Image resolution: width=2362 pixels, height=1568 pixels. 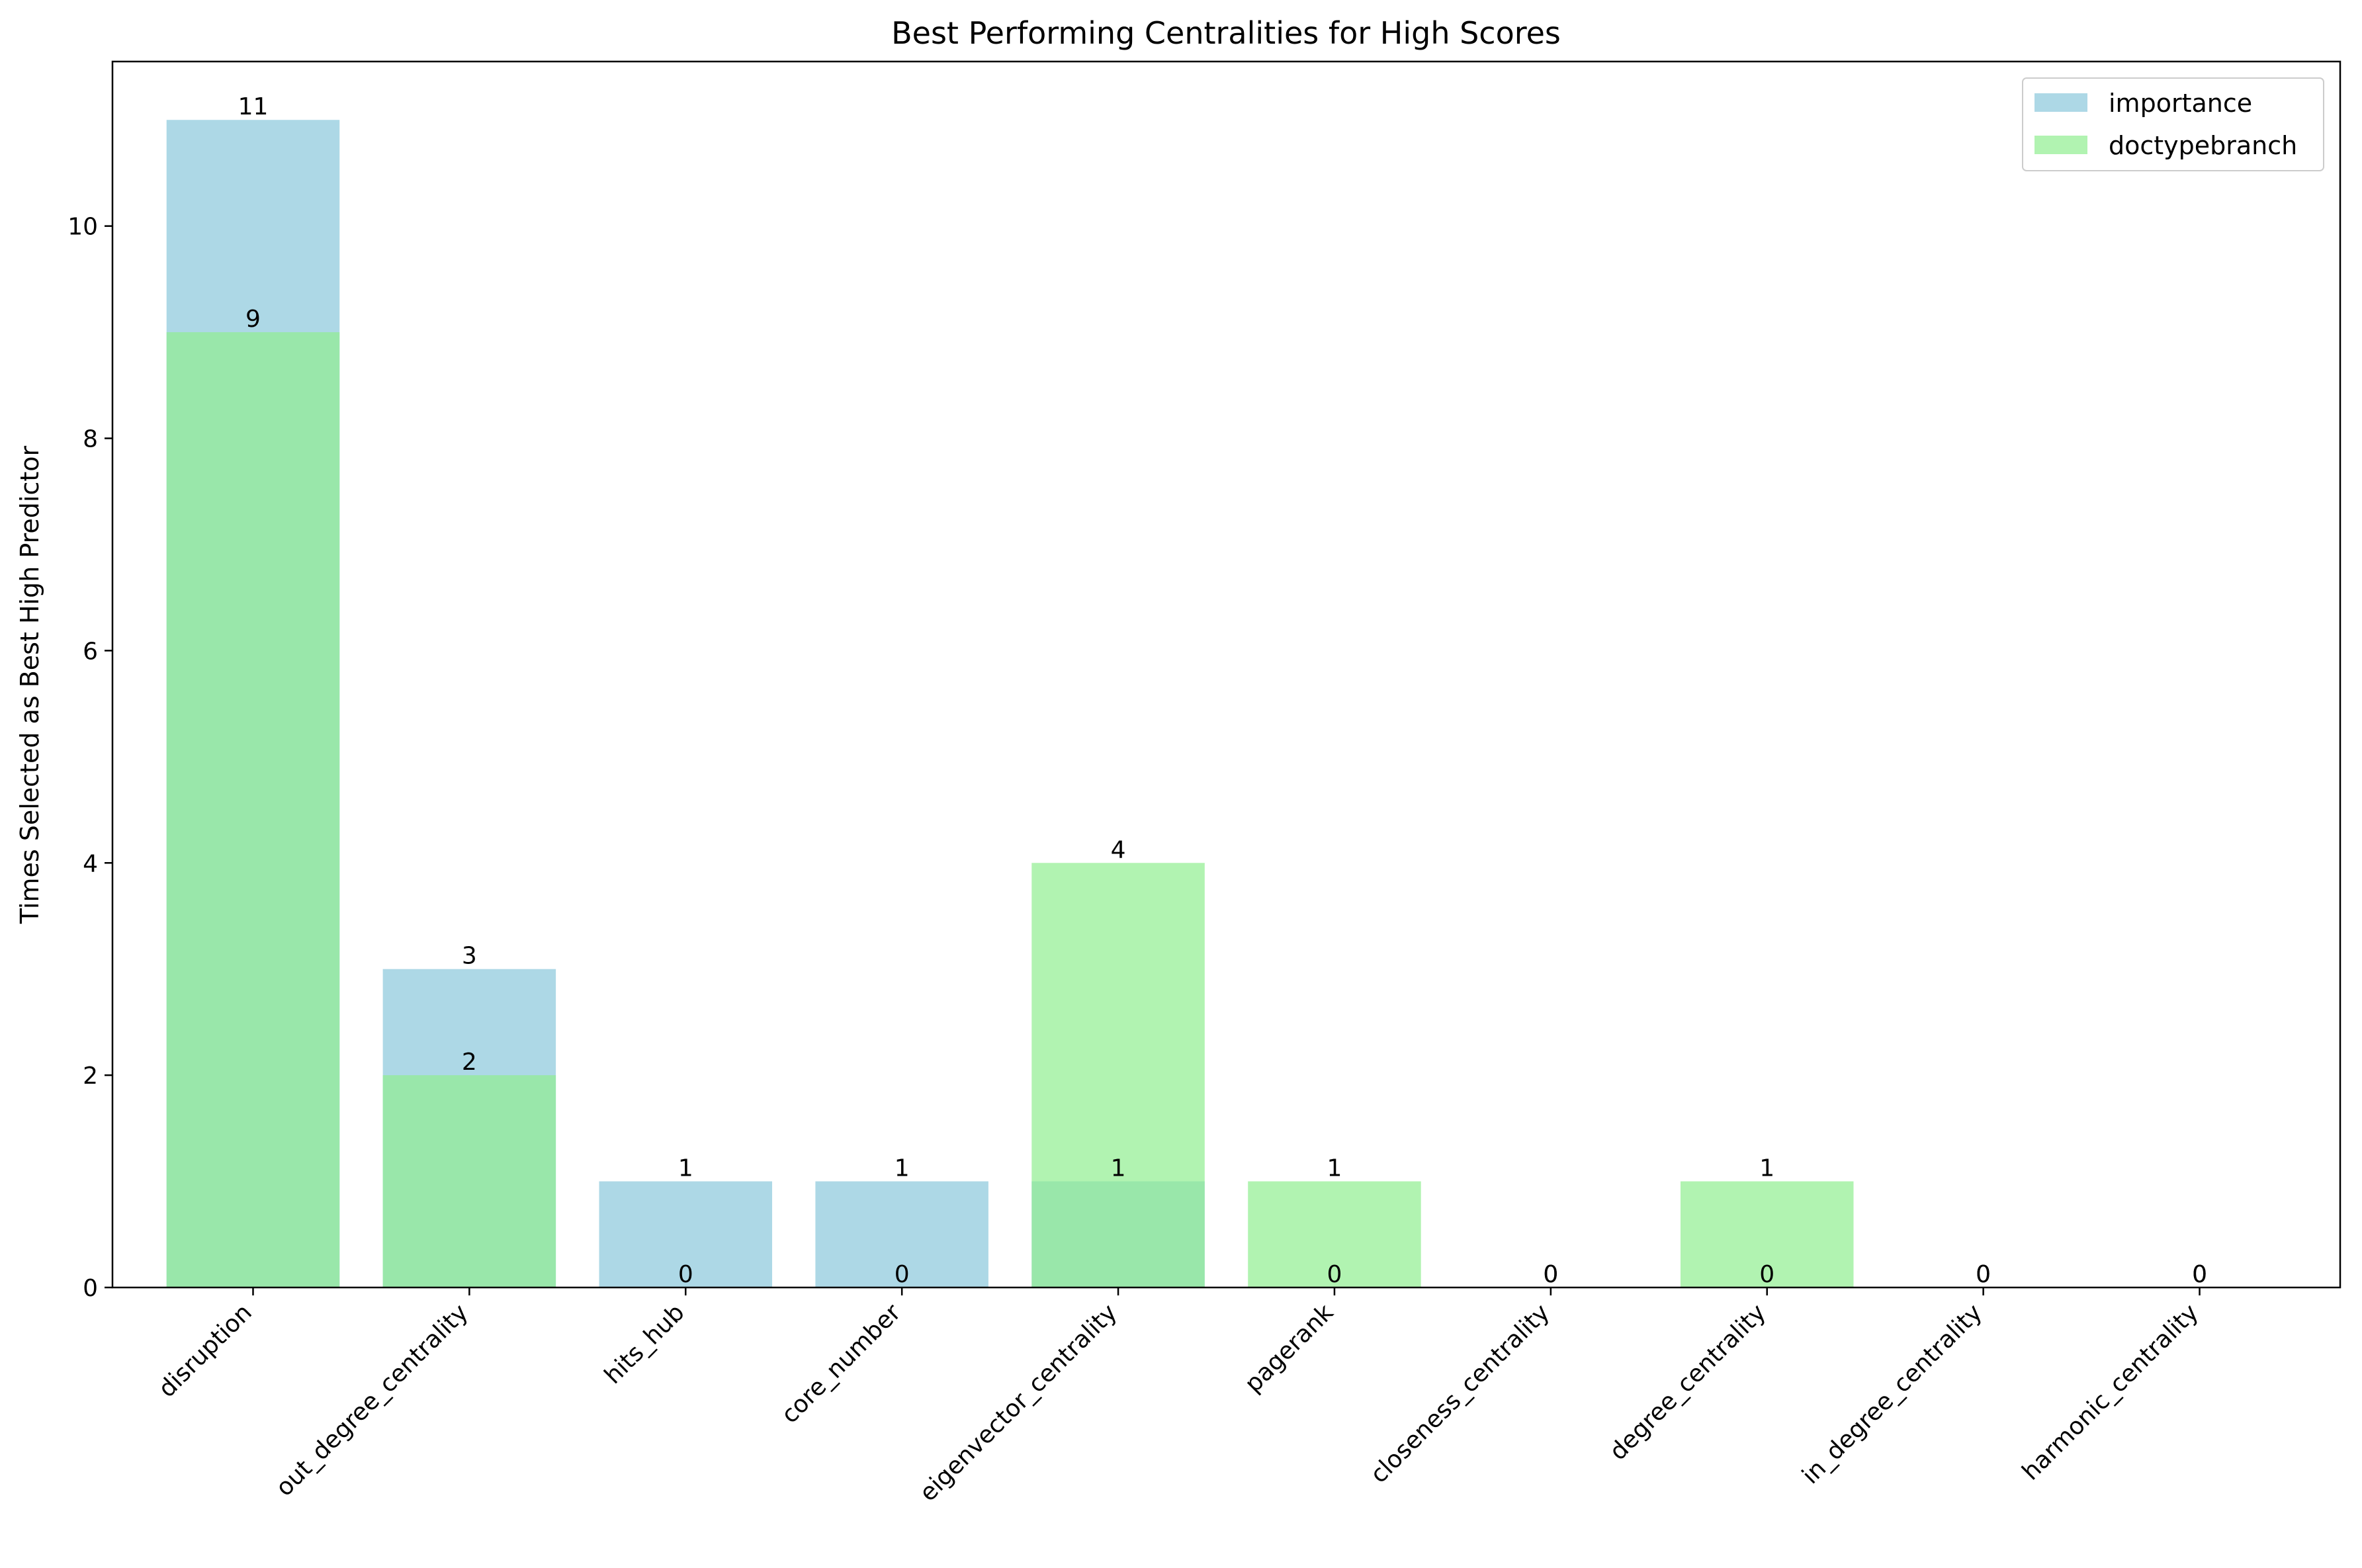 I want to click on data-label-importance-in_degree_centrality: 0, so click(x=1983, y=1275).